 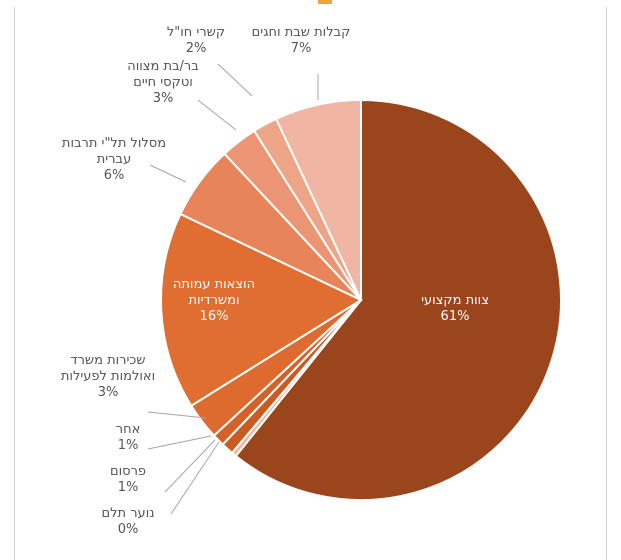 I want to click on slice-value-text: 0%, so click(x=128, y=529).